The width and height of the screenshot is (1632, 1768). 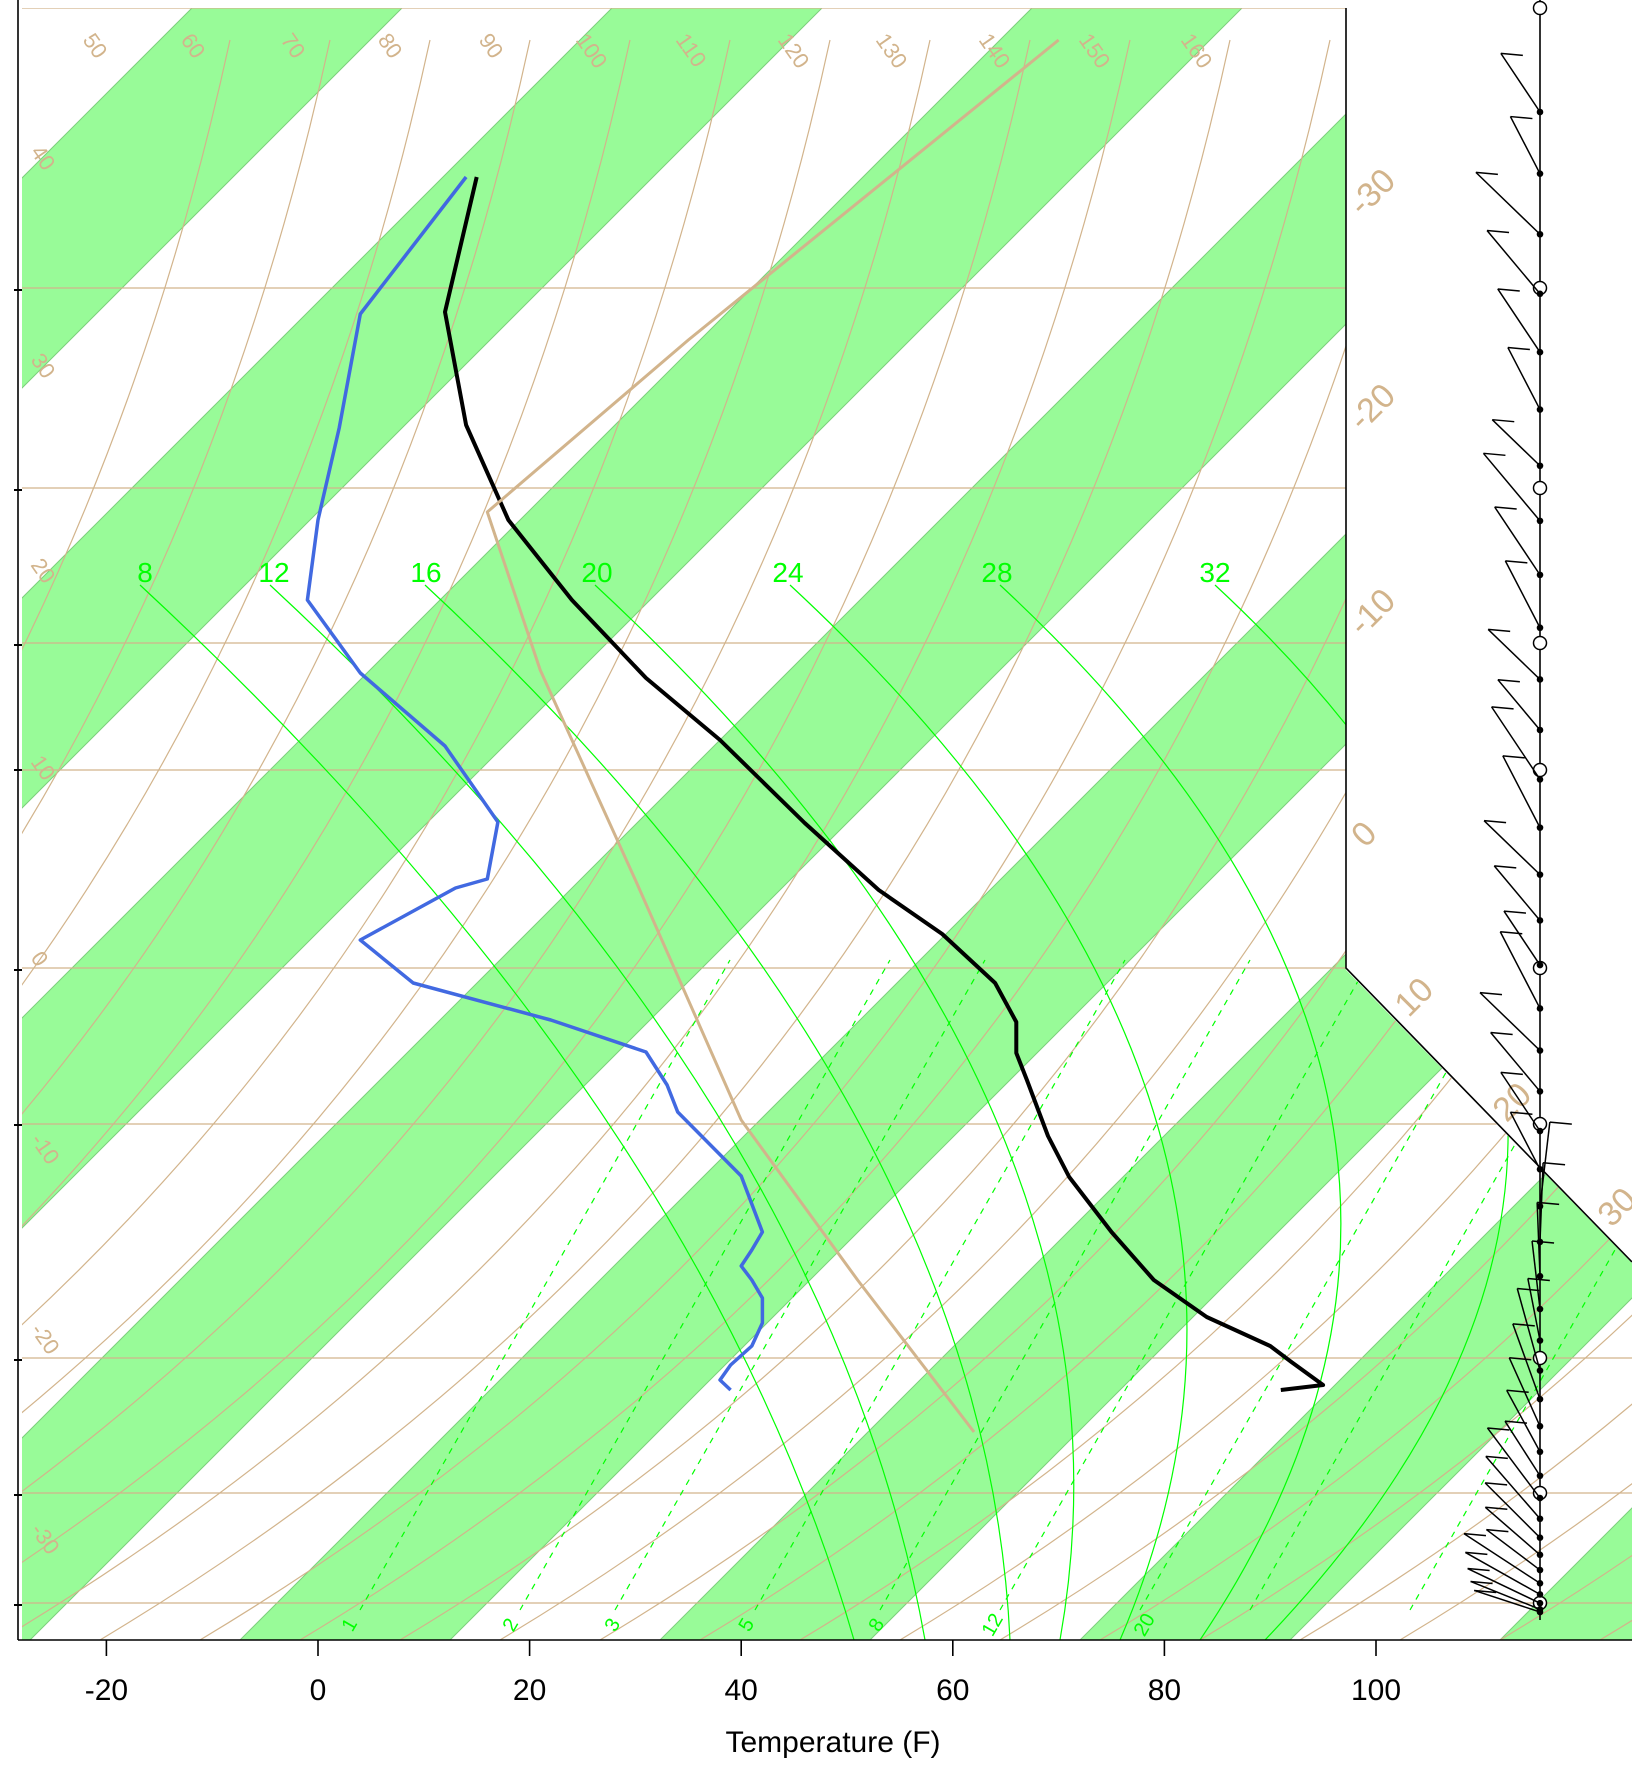 I want to click on moist-adiabat-label: 24, so click(x=787, y=572).